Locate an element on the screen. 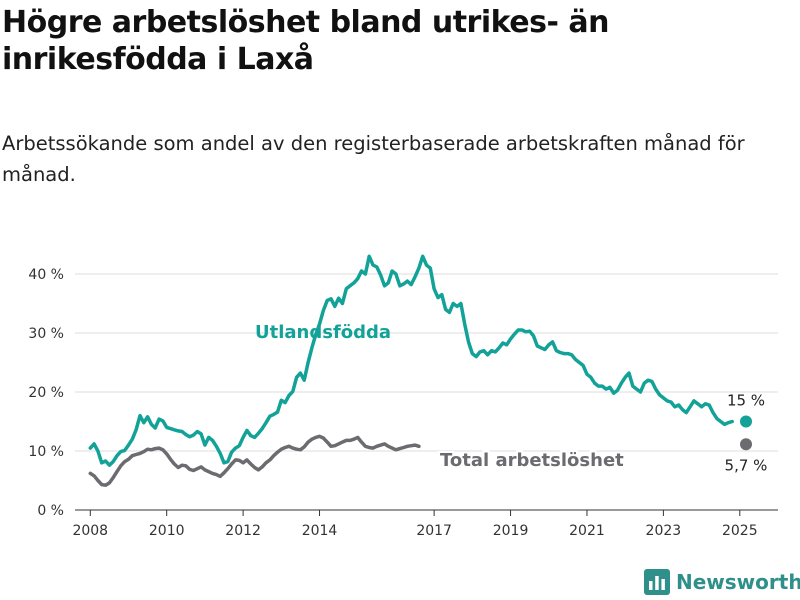  end-marker-total is located at coordinates (746, 444).